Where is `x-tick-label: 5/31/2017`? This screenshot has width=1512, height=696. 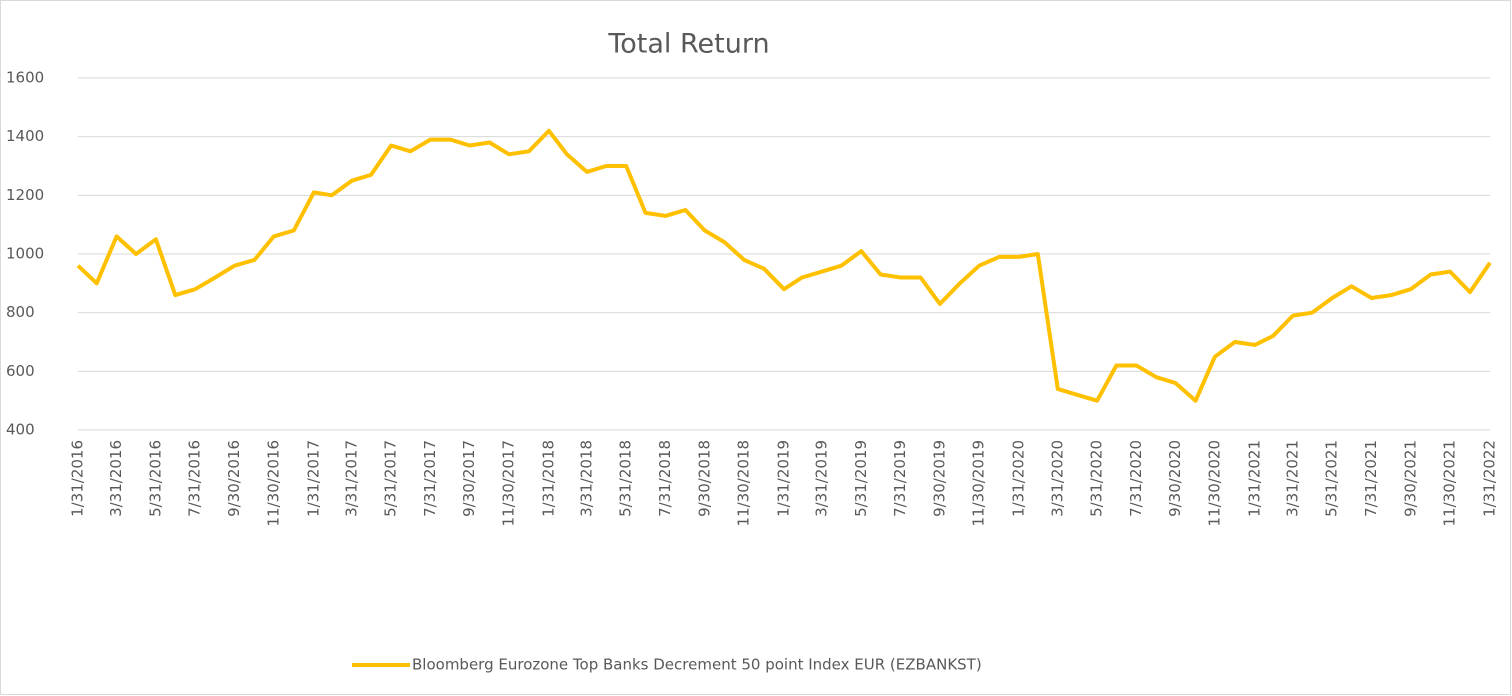
x-tick-label: 5/31/2017 is located at coordinates (391, 478).